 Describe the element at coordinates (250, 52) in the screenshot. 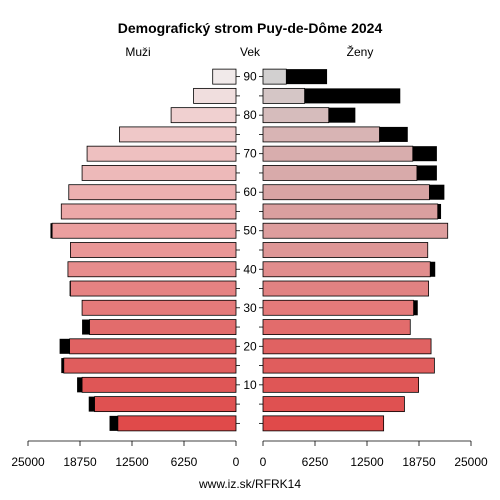

I see `age-axis-label: Vek` at that location.